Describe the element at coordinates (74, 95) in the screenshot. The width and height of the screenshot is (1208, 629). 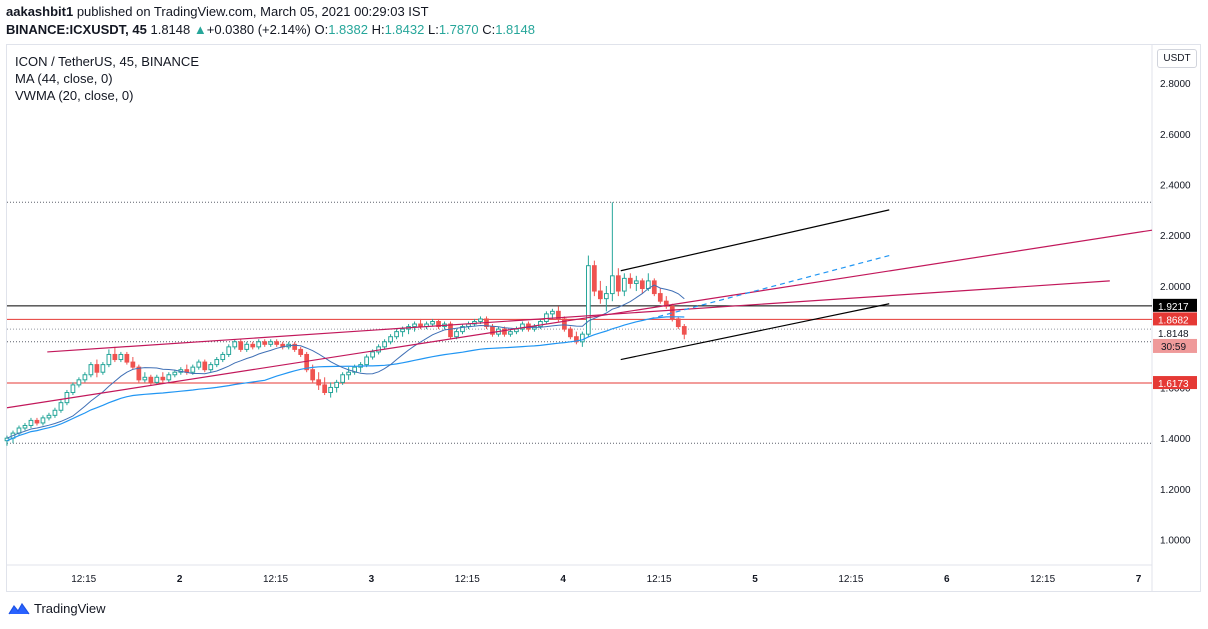
I see `legend-vwma: VWMA (20, close, 0)` at that location.